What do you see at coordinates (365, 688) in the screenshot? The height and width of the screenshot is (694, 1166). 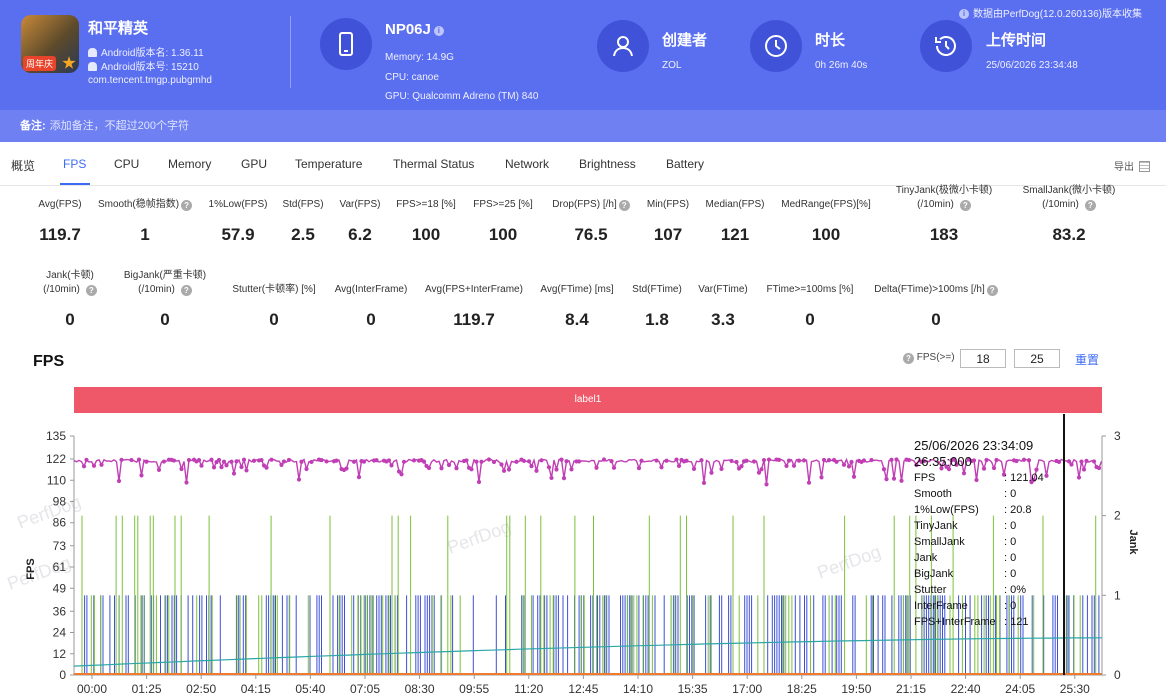 I see `x-tick-label: 07:05` at bounding box center [365, 688].